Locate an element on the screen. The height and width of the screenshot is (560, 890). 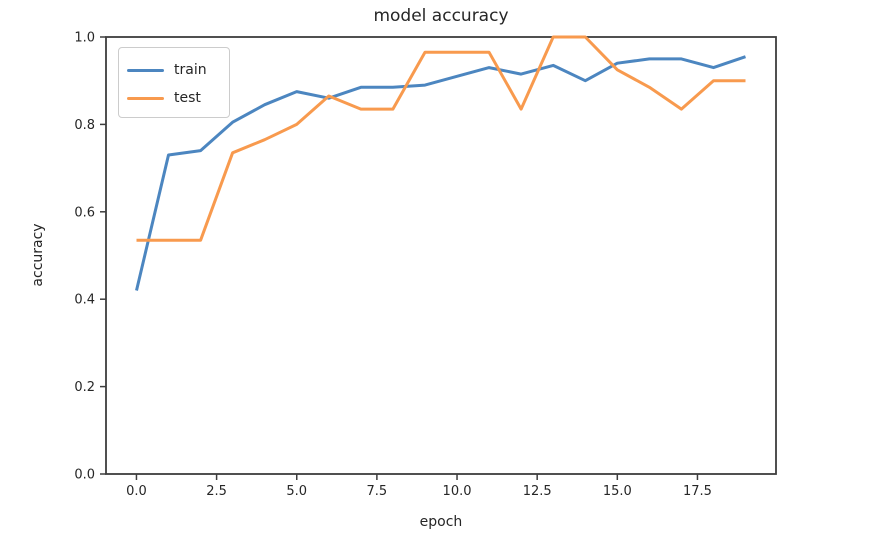
legend-label-train: train is located at coordinates (190, 70).